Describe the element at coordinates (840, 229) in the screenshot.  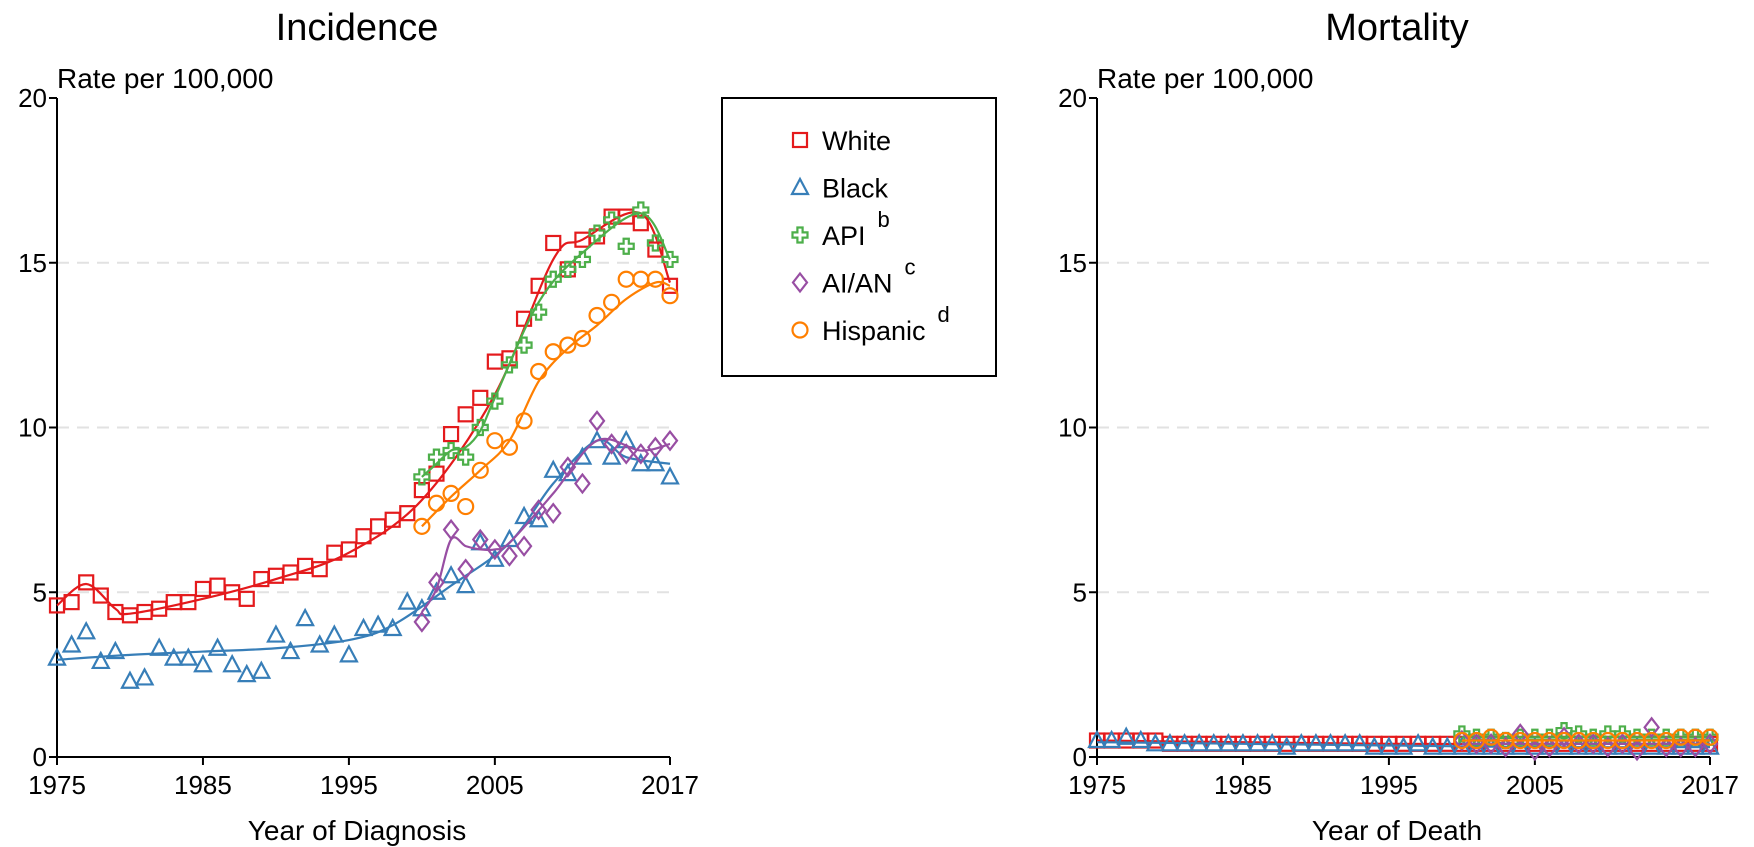
I see `legend-item-api: API b` at that location.